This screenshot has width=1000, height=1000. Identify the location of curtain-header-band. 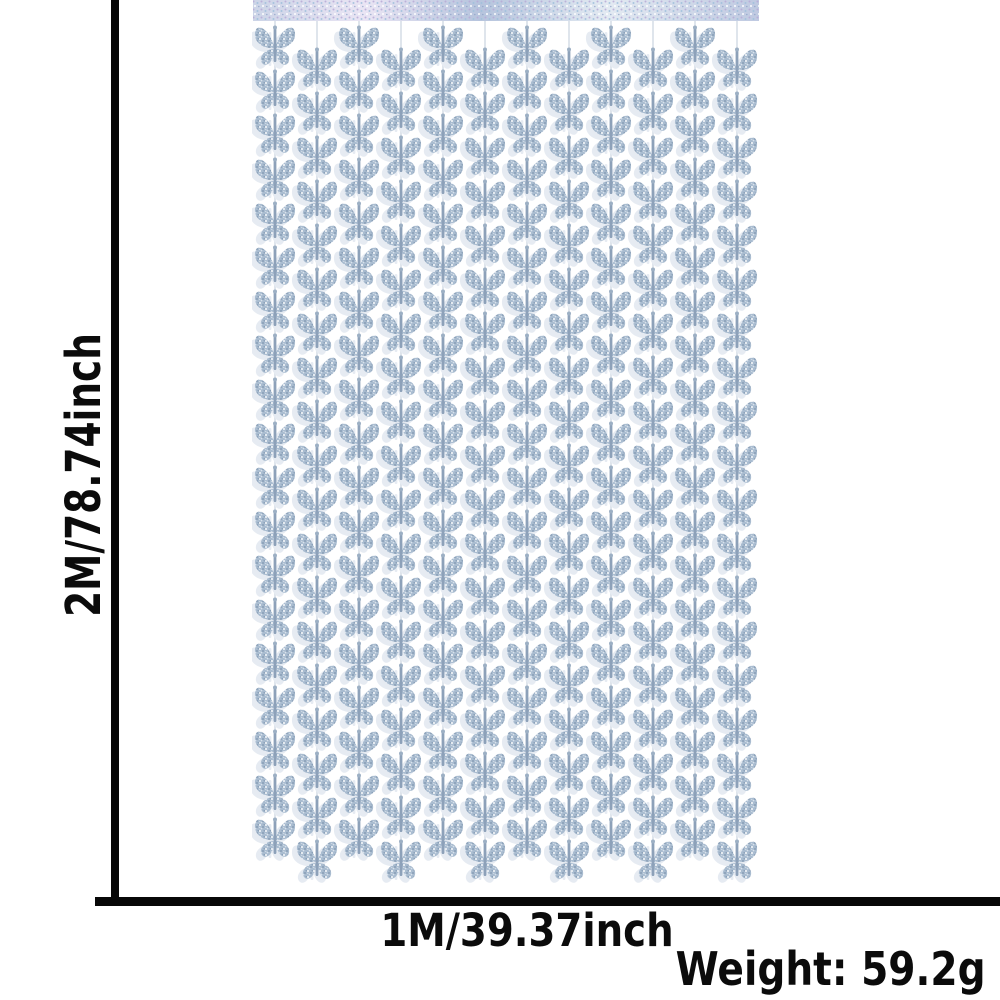
(506, 10).